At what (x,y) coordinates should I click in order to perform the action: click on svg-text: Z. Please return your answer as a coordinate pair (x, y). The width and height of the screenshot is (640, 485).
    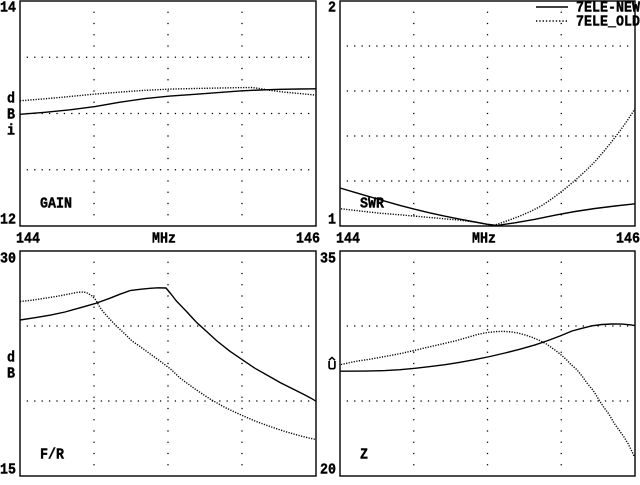
    Looking at the image, I should click on (364, 455).